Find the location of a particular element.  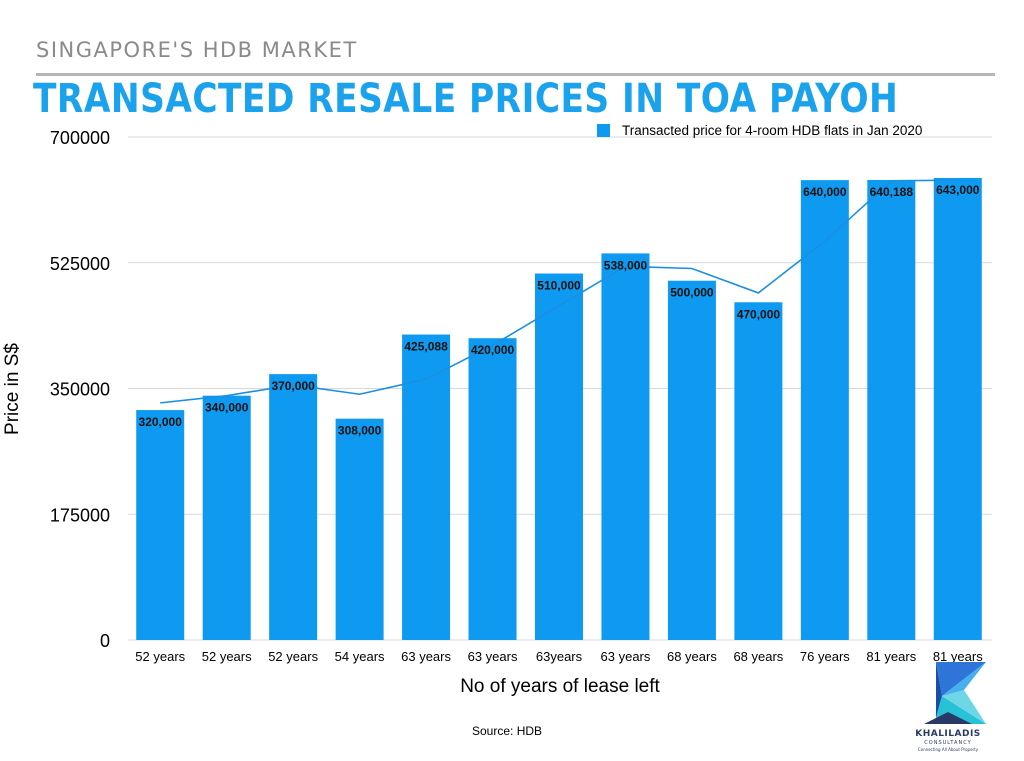

y-tick-label: 525000 is located at coordinates (80, 264).